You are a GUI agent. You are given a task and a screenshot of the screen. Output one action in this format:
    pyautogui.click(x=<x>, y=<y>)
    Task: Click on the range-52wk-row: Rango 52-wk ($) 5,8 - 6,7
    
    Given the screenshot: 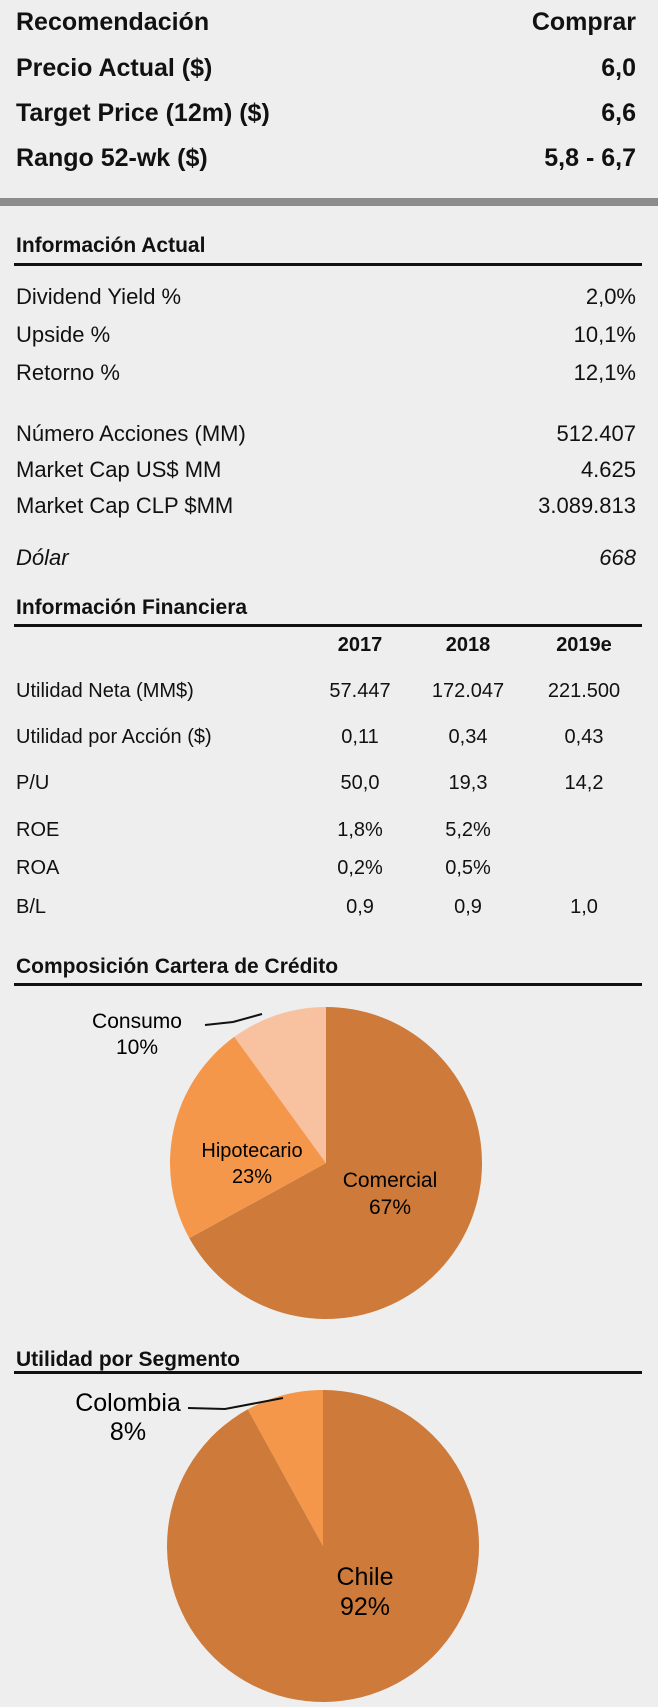 What is the action you would take?
    pyautogui.click(x=326, y=158)
    